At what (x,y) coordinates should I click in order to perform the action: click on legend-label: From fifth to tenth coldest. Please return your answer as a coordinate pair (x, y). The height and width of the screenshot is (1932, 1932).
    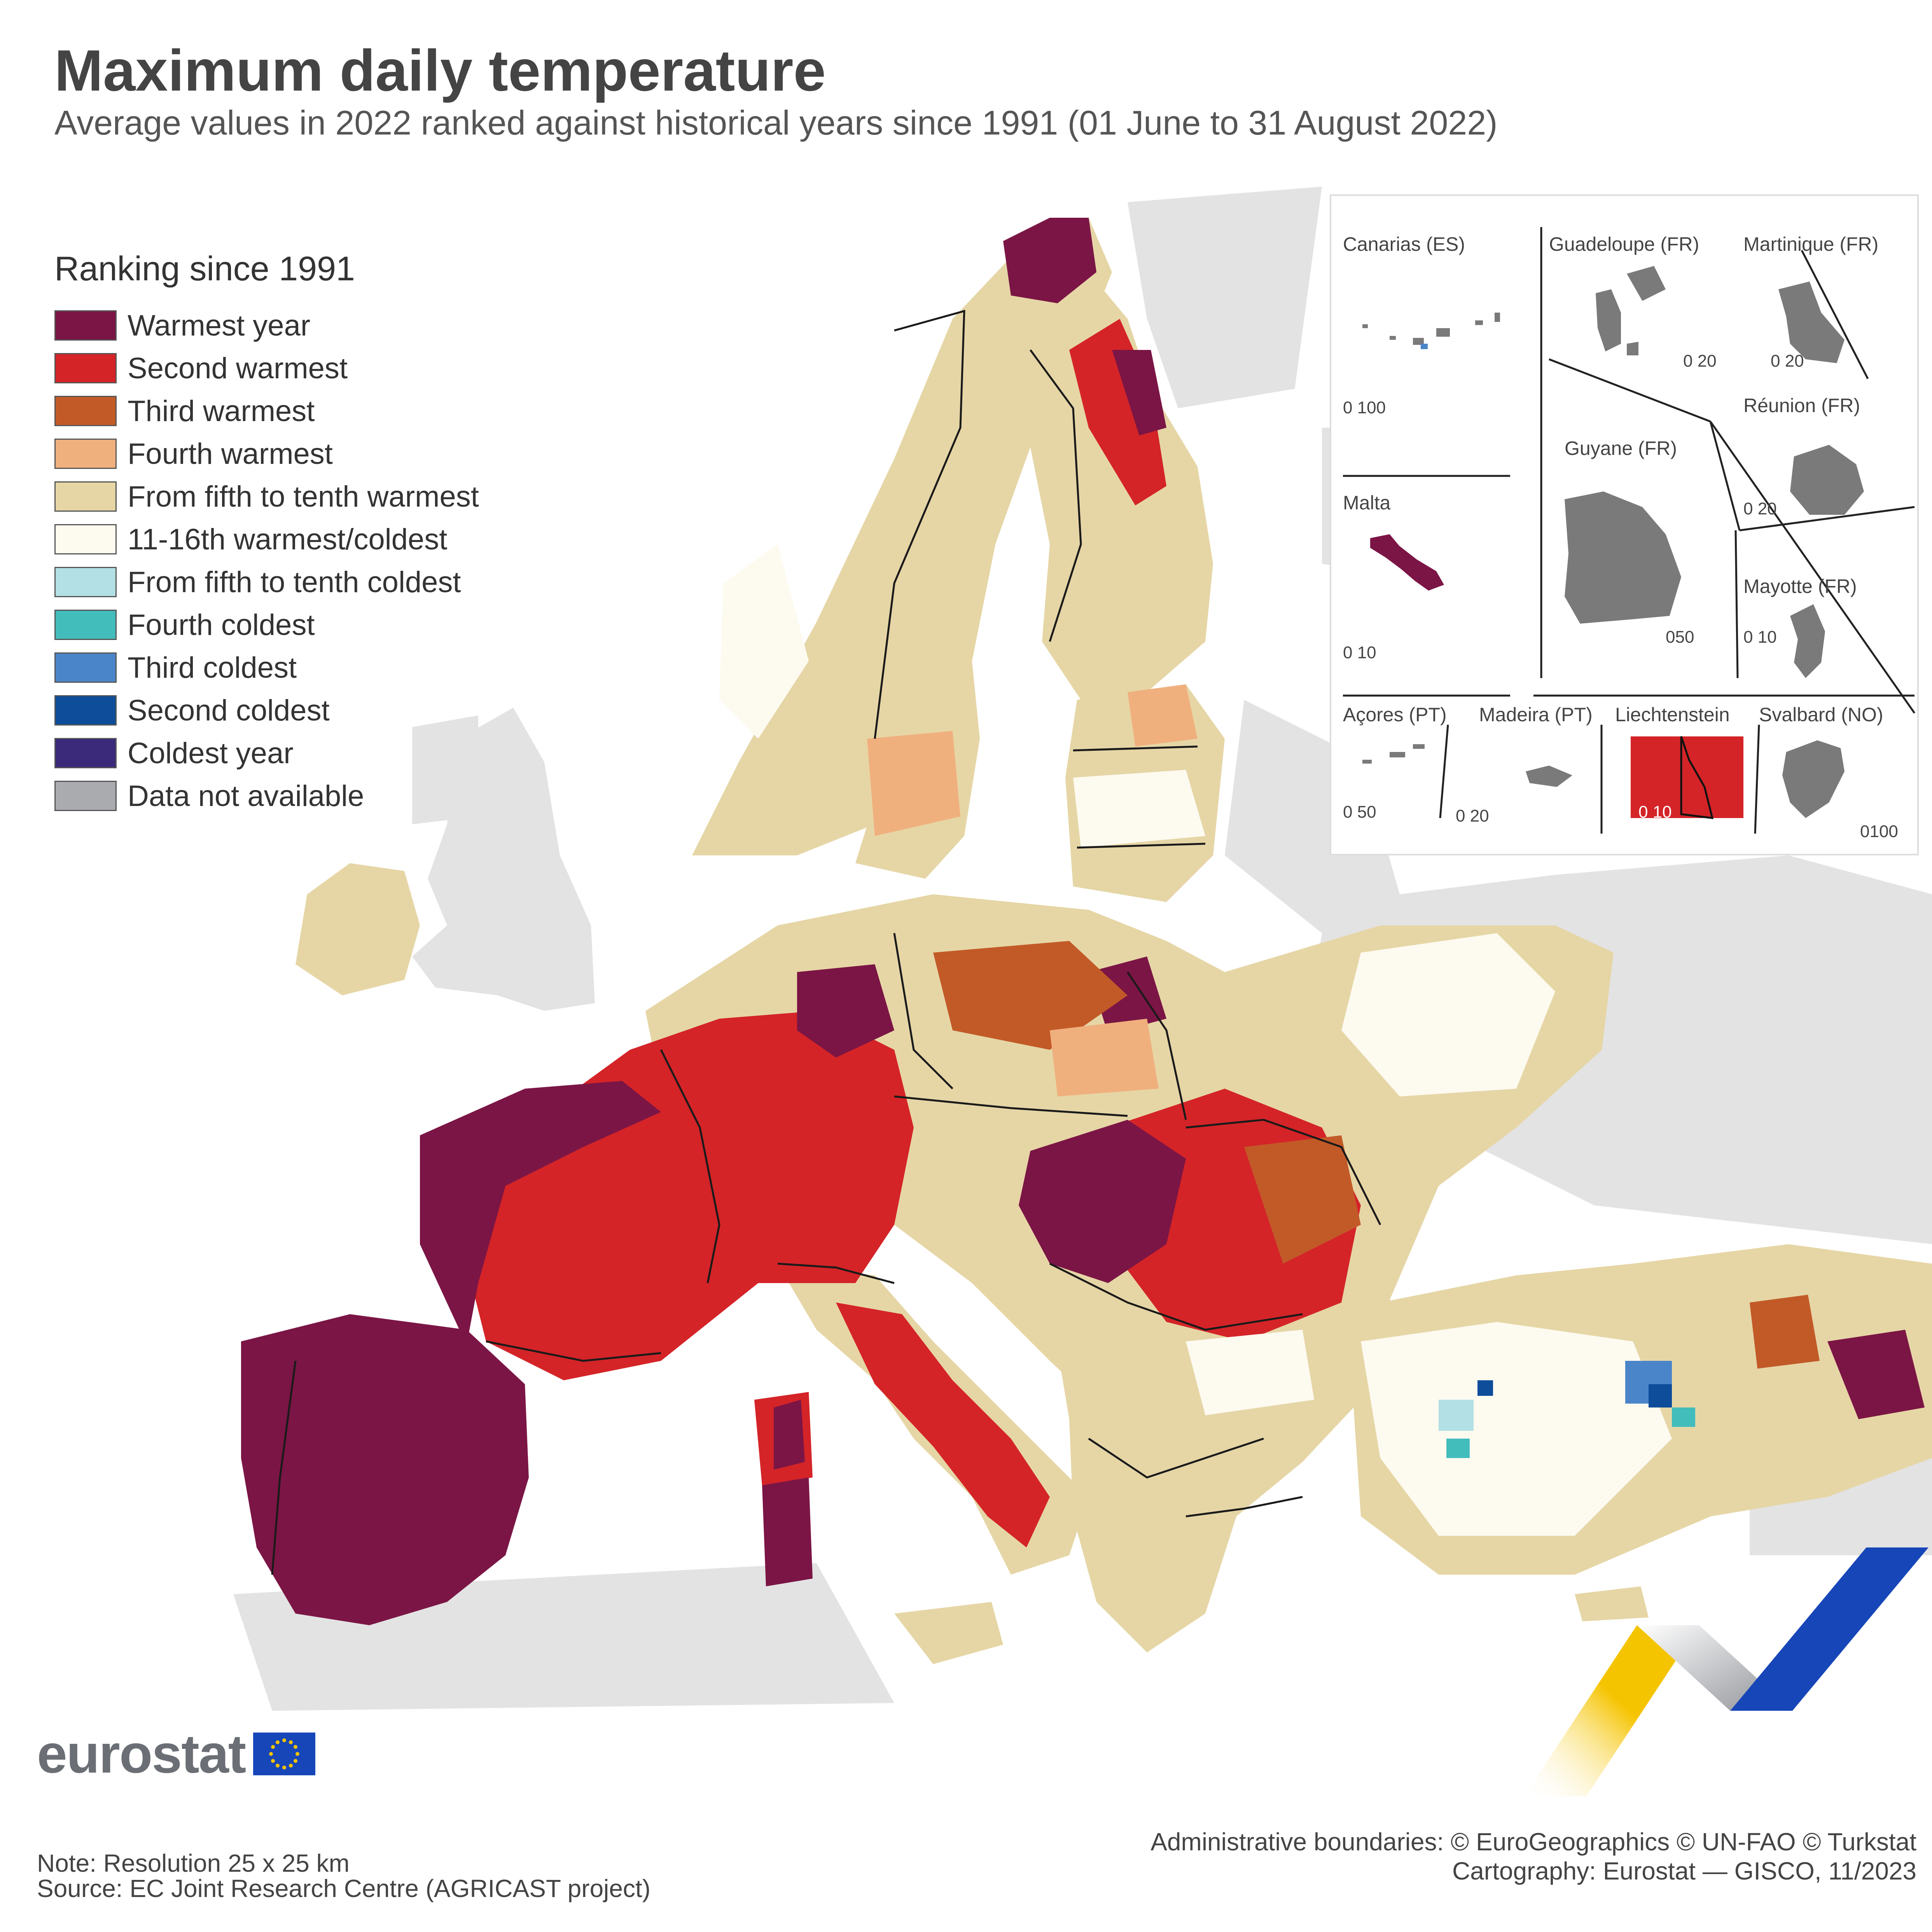
    Looking at the image, I should click on (294, 582).